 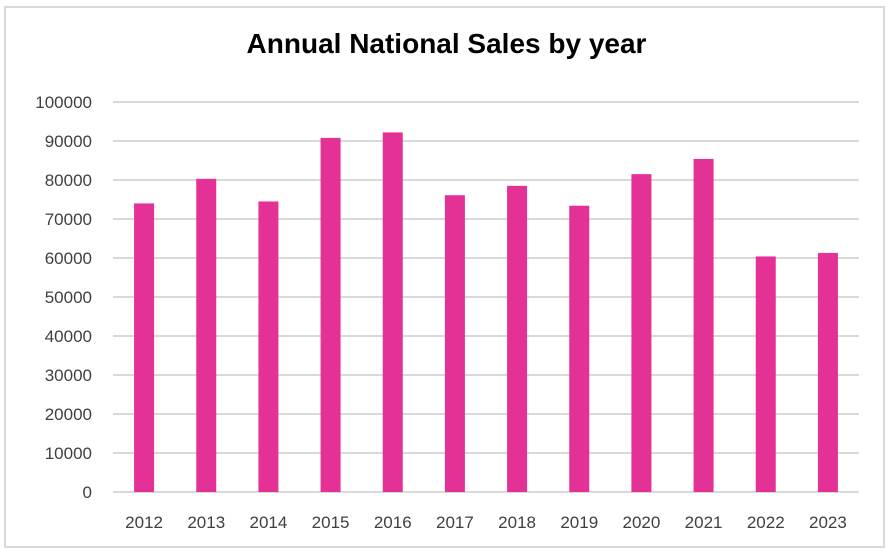 I want to click on y-tick-label: 50000, so click(x=68, y=297).